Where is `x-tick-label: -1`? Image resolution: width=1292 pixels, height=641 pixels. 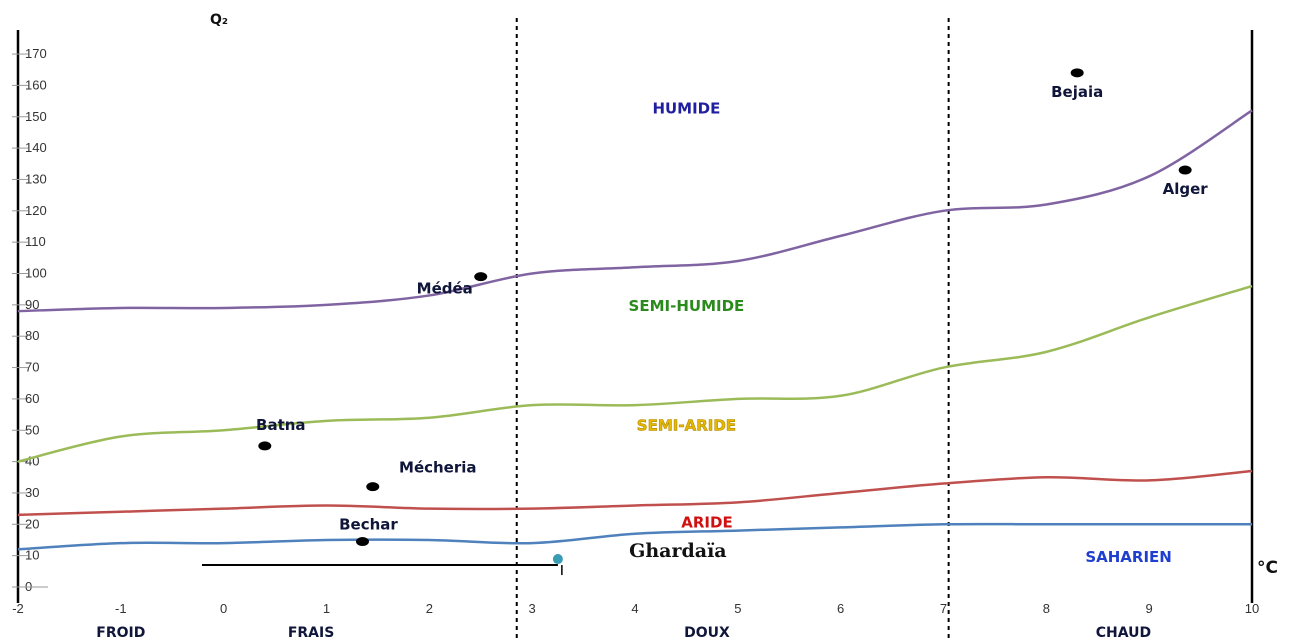
x-tick-label: -1 is located at coordinates (121, 608).